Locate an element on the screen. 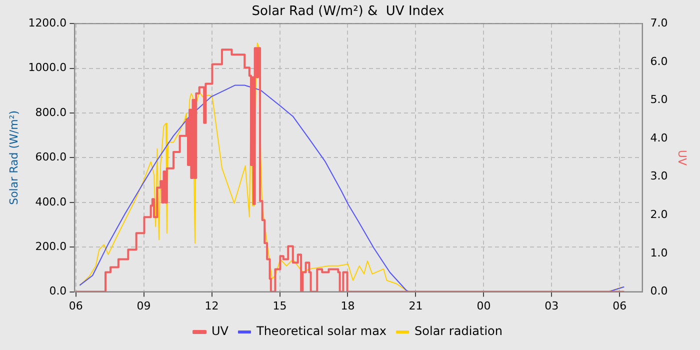  chart-title: Solar Rad (W/m²) & UV Index is located at coordinates (348, 12).